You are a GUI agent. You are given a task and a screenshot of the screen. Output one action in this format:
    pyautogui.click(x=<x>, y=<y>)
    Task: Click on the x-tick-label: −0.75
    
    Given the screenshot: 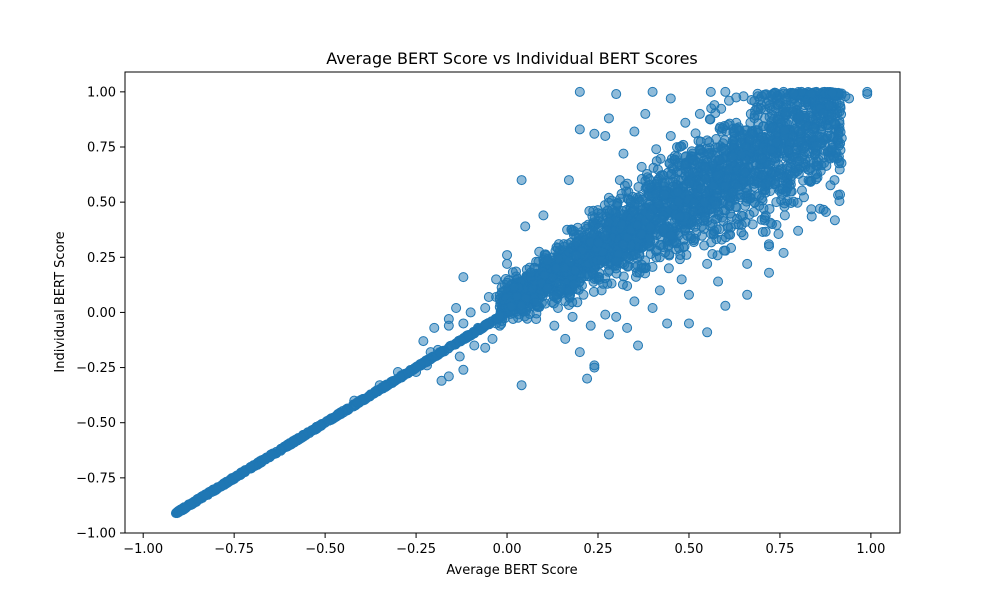 What is the action you would take?
    pyautogui.click(x=234, y=549)
    